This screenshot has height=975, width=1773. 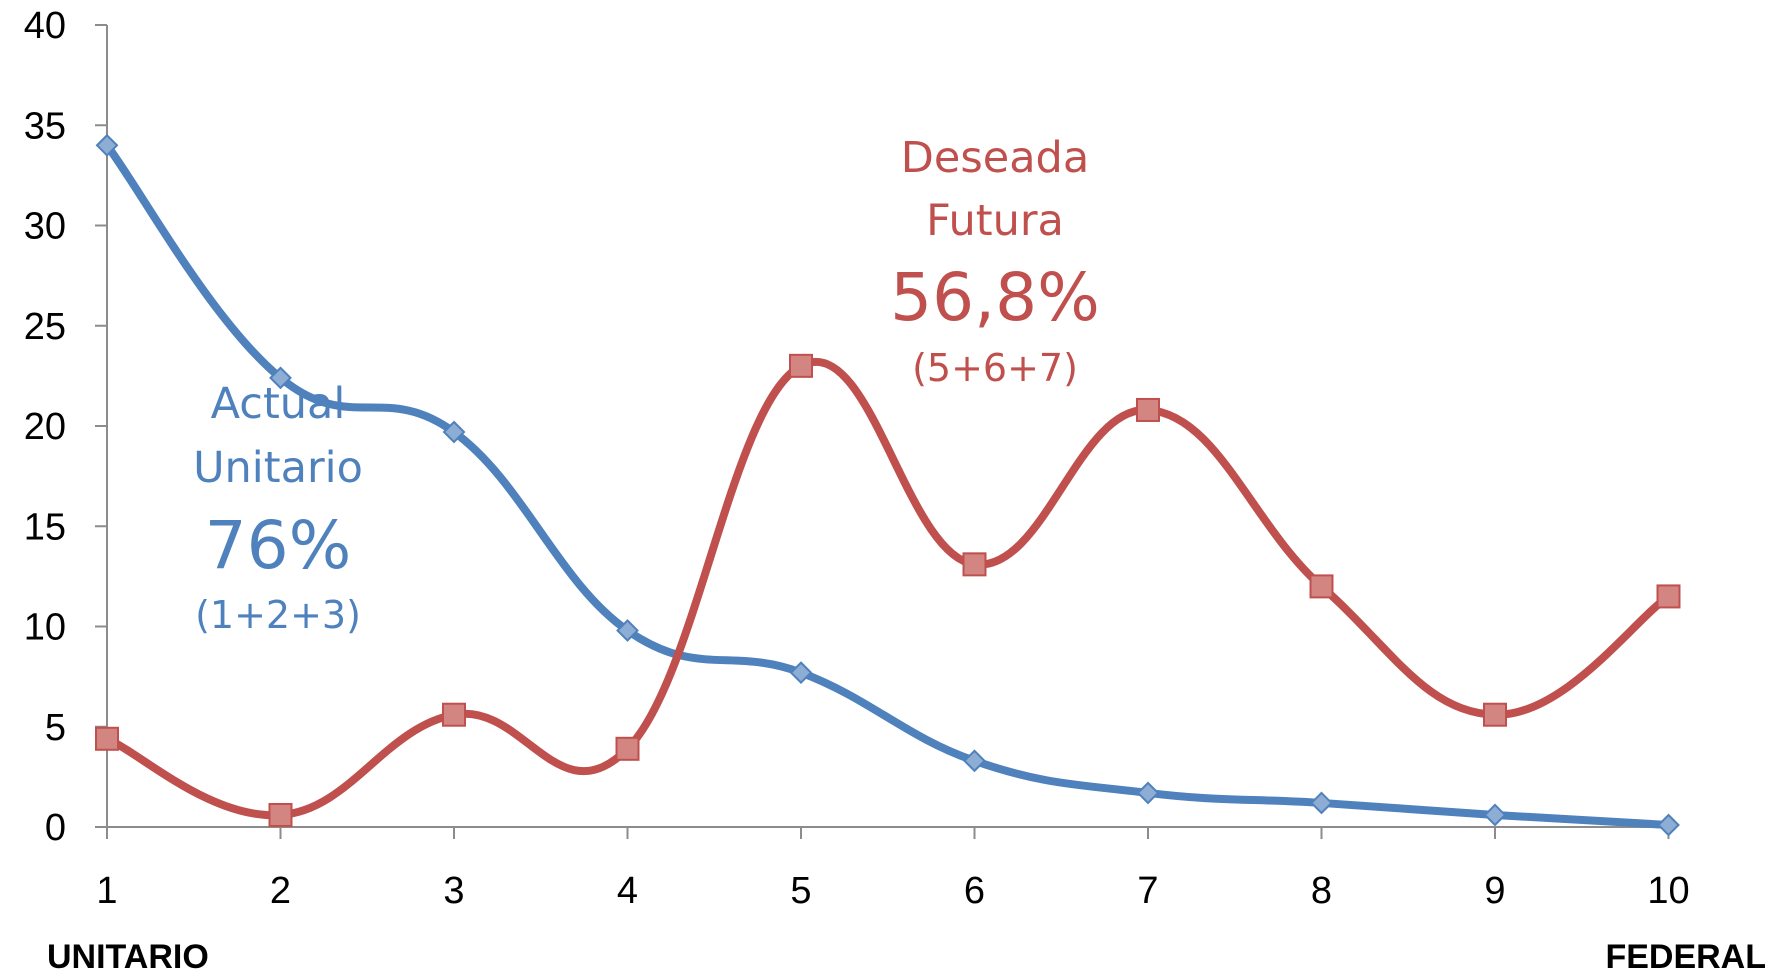 What do you see at coordinates (280, 891) in the screenshot?
I see `x-tick-label: 2` at bounding box center [280, 891].